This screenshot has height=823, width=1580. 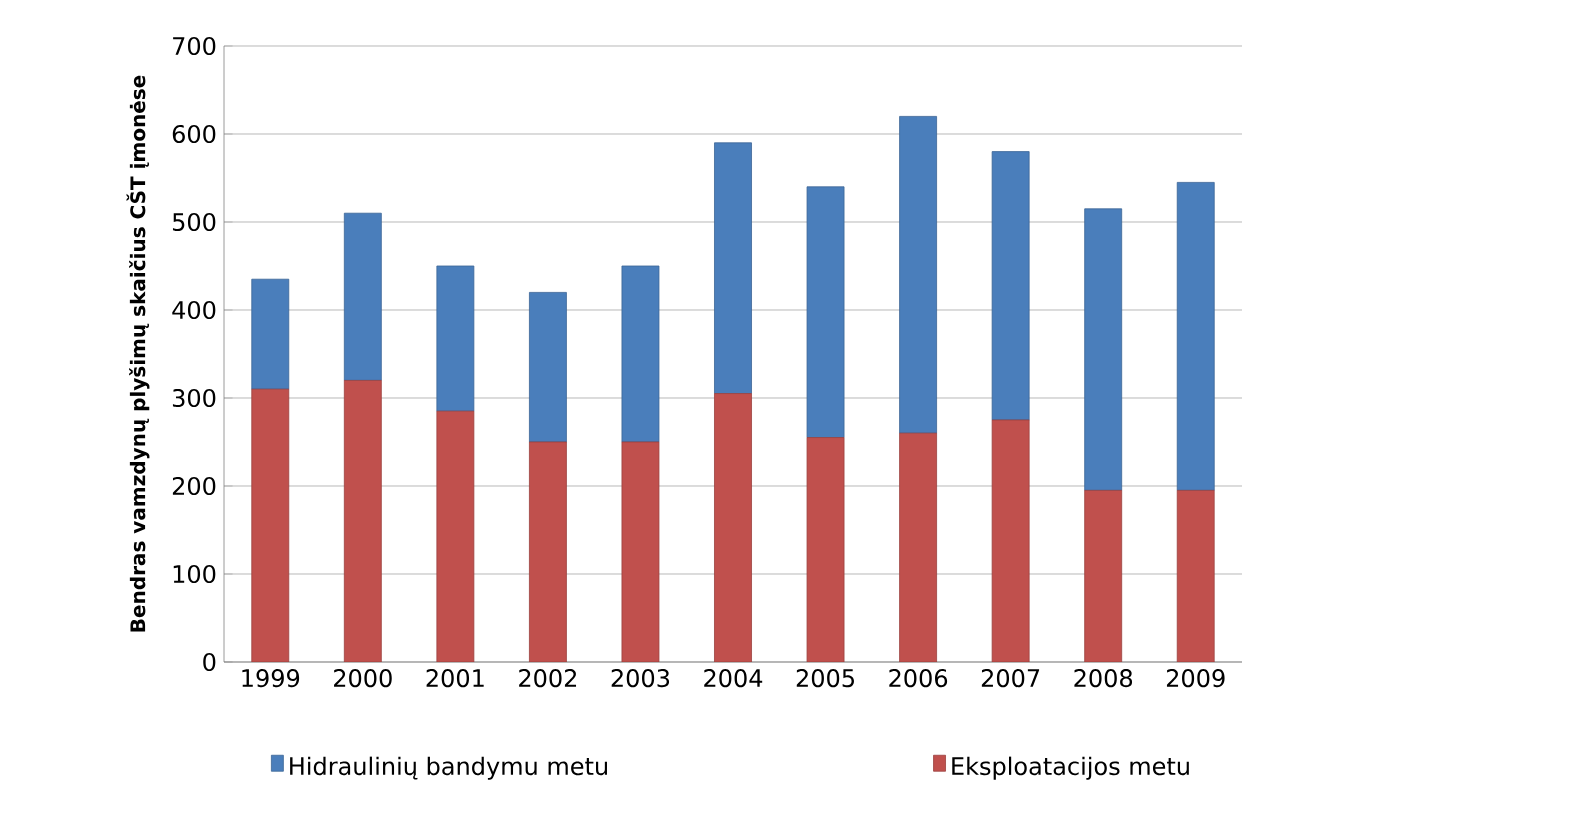 What do you see at coordinates (825, 678) in the screenshot?
I see `x-tick-label: 2005` at bounding box center [825, 678].